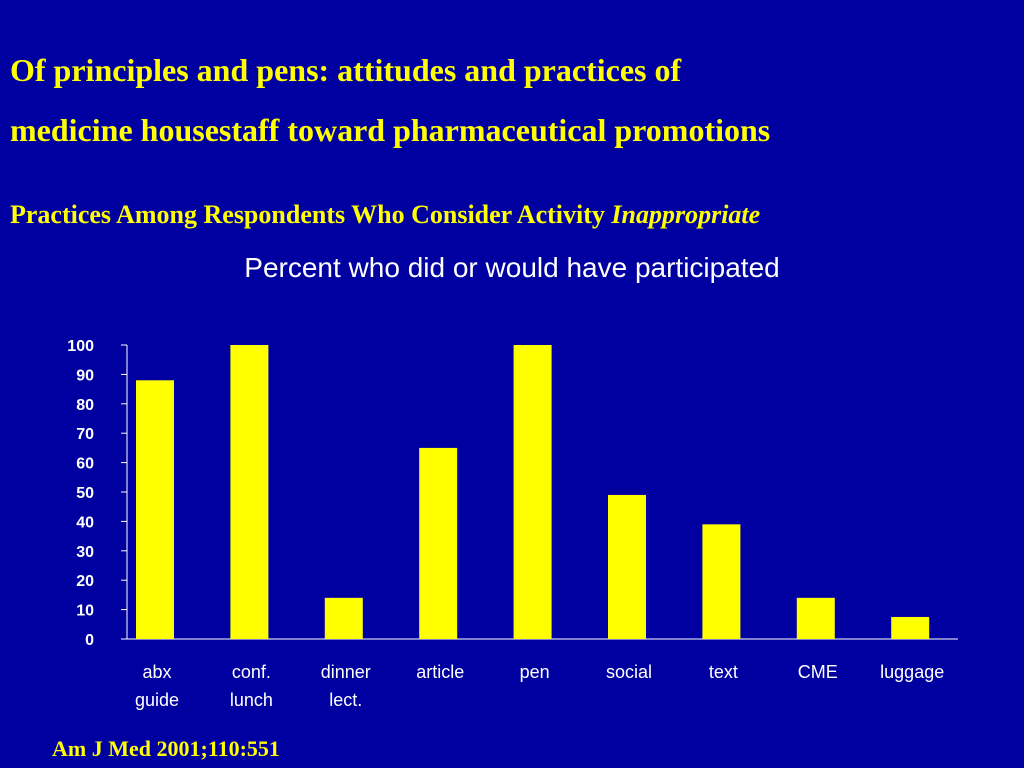 The width and height of the screenshot is (1024, 768). I want to click on y-tick-label: 30, so click(85, 552).